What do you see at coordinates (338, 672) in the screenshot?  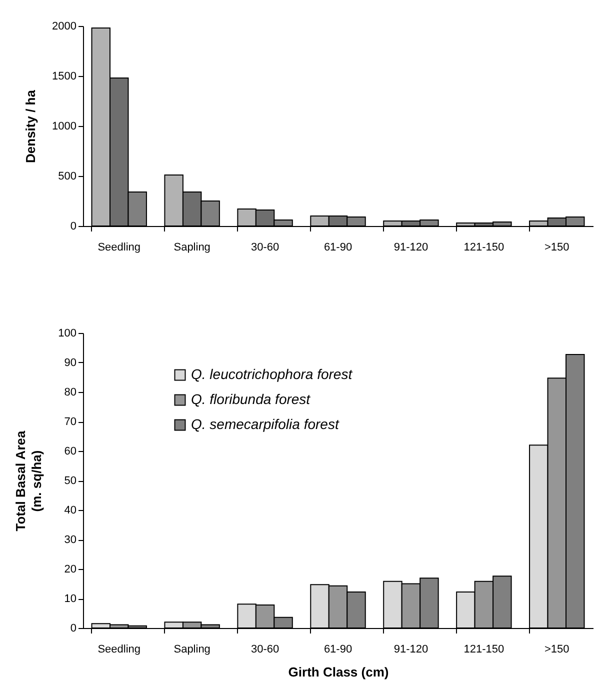 I see `x-axis-title: Girth Class (cm)` at bounding box center [338, 672].